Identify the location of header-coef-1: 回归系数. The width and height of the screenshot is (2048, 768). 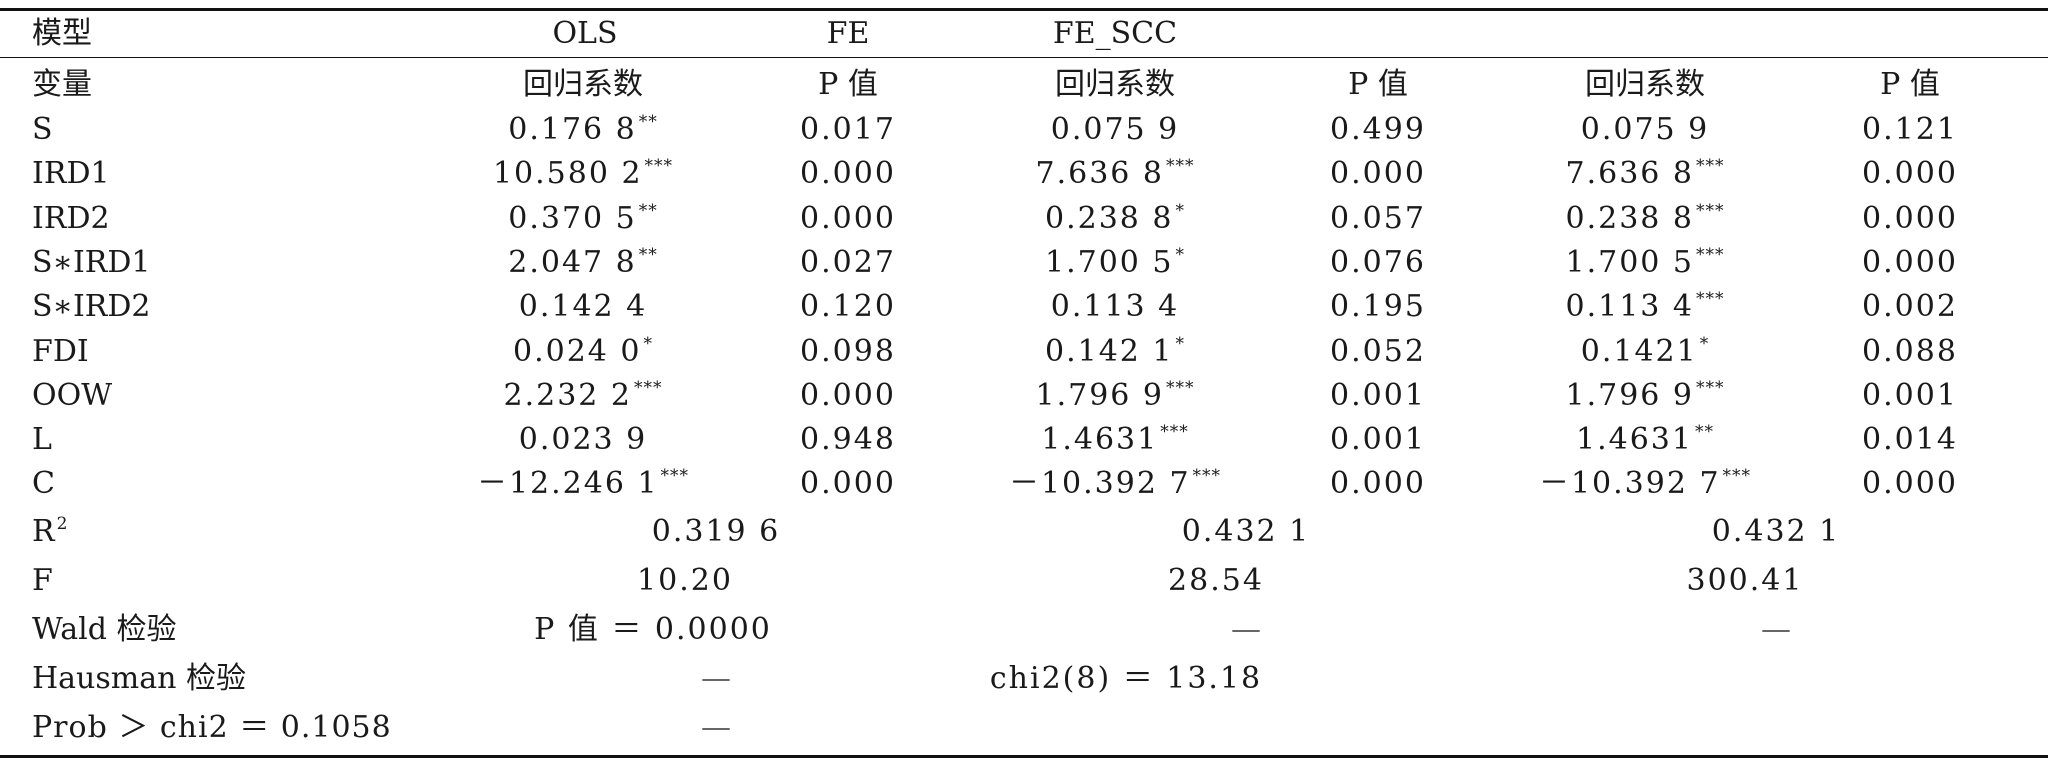
(583, 84).